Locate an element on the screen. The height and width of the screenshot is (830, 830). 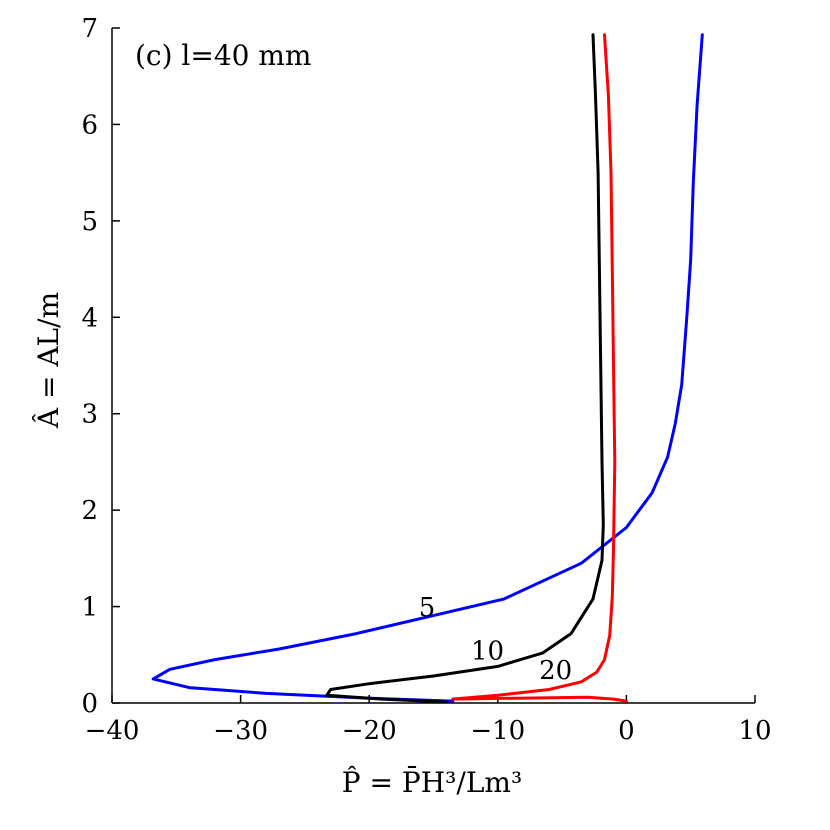
y-tick-label: 3 is located at coordinates (89, 415).